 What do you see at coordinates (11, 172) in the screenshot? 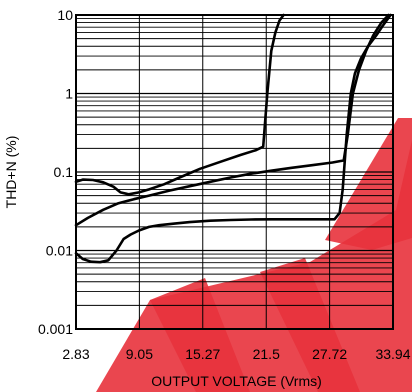
I see `y-axis-title: THD+N (%)` at bounding box center [11, 172].